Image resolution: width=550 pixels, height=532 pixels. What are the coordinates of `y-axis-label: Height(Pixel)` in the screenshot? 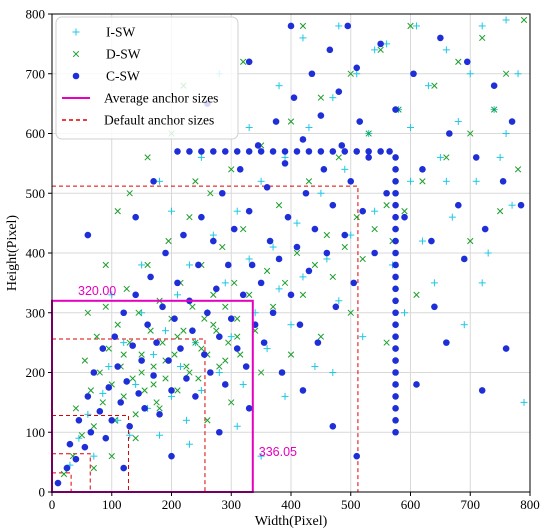 It's located at (12, 253).